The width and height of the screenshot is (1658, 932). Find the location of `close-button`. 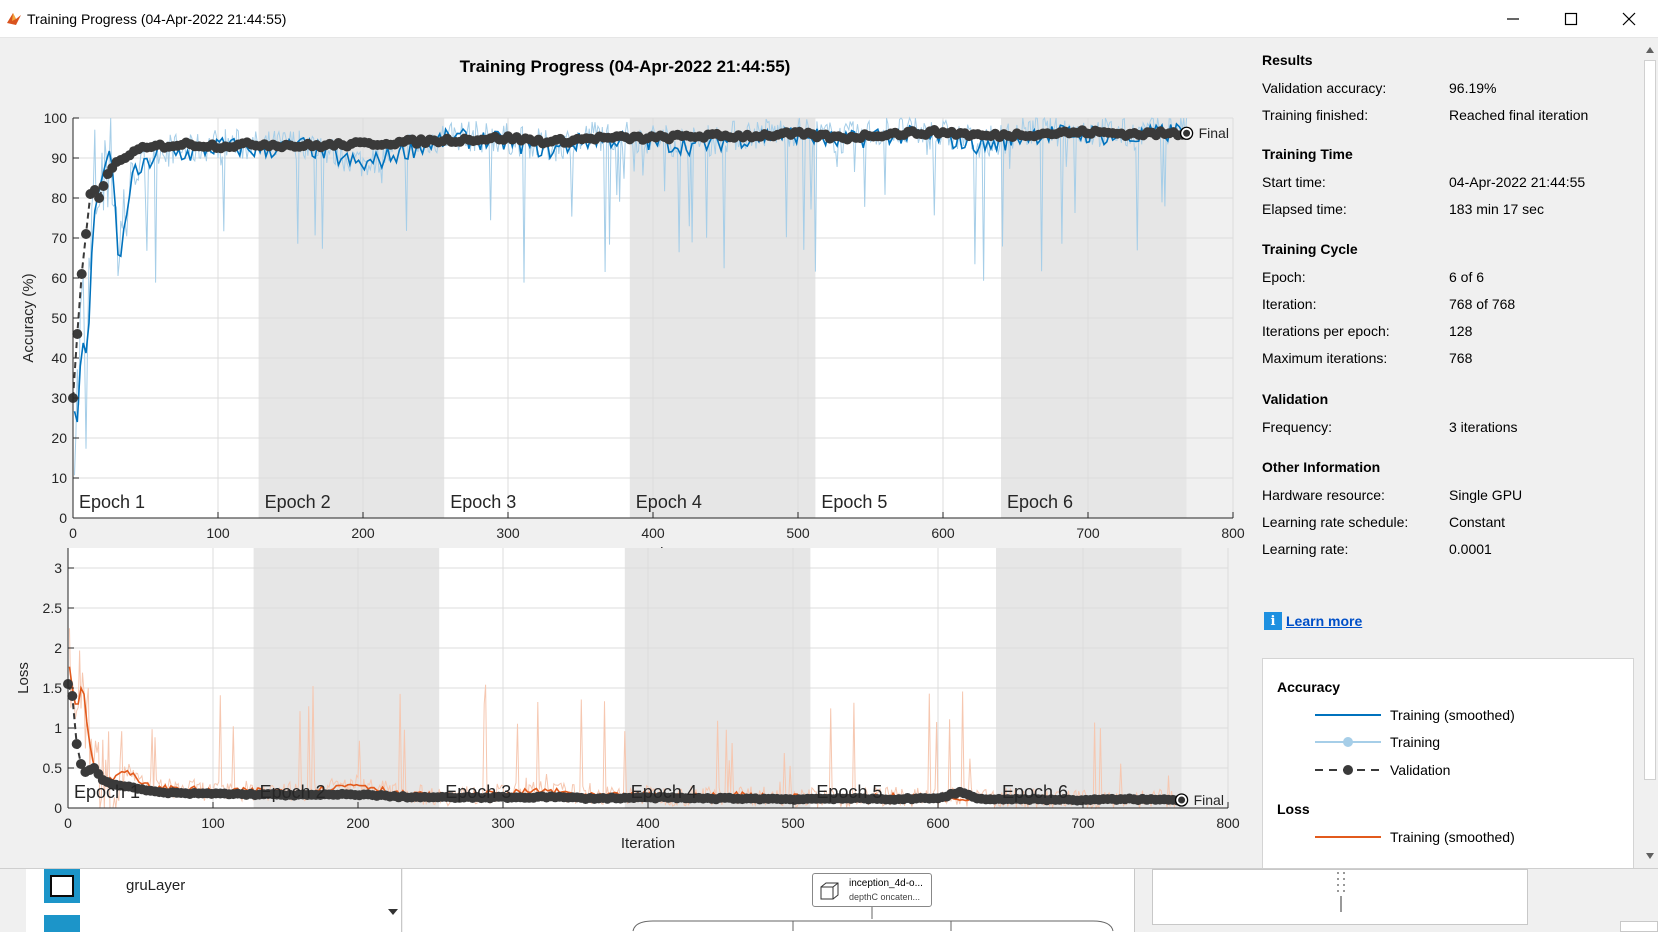

close-button is located at coordinates (1629, 19).